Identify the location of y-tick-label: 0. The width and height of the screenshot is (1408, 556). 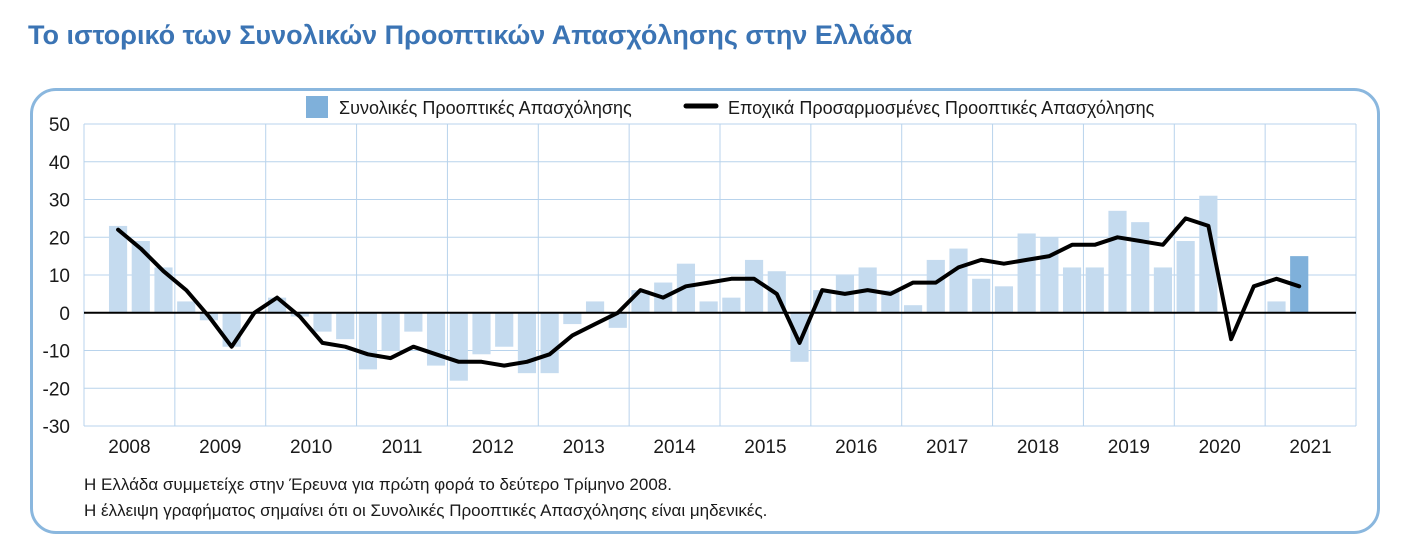
(64, 314).